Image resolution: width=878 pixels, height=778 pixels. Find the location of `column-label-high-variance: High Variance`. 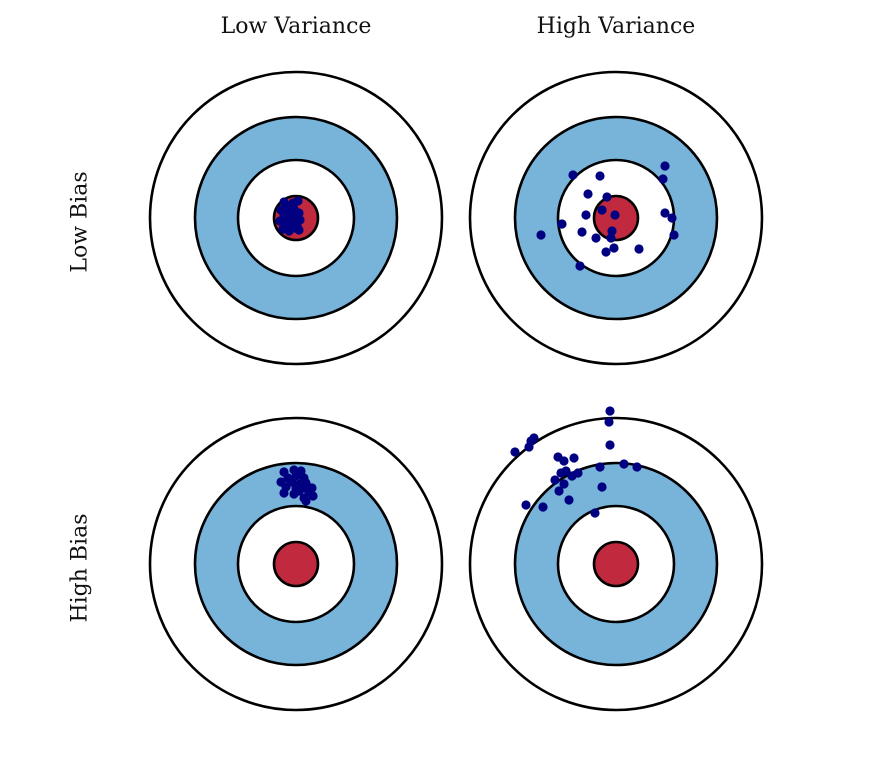

column-label-high-variance: High Variance is located at coordinates (616, 26).